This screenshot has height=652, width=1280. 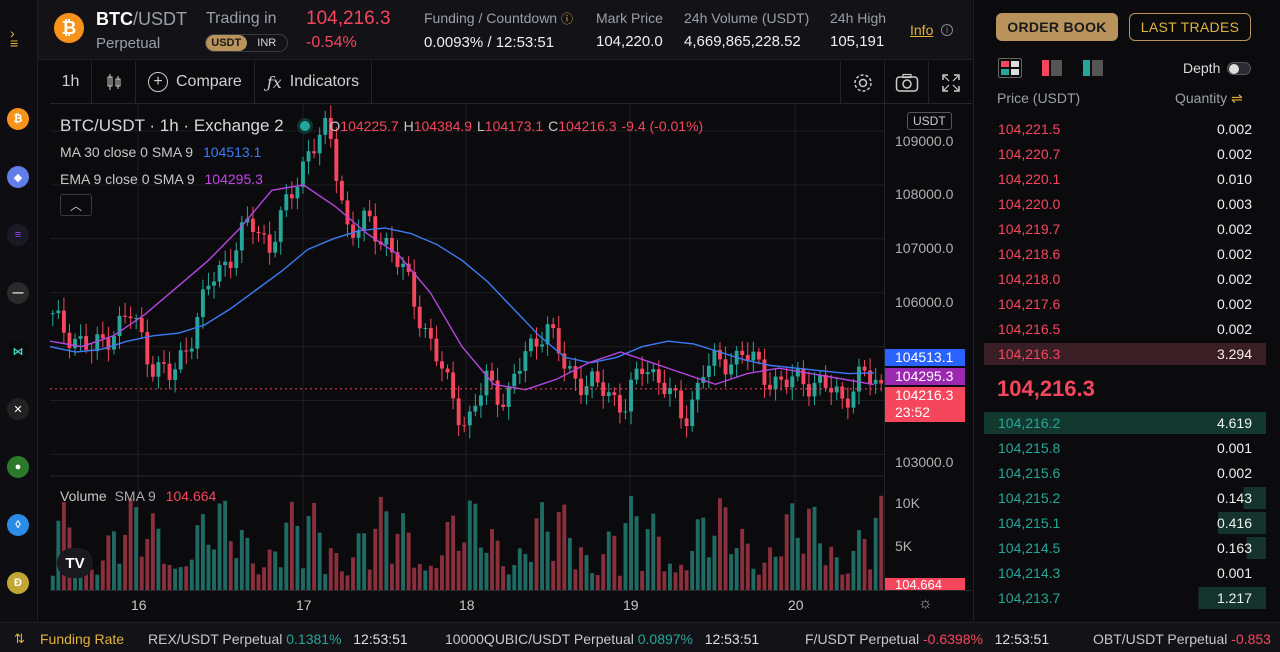 What do you see at coordinates (274, 82) in the screenshot?
I see `function-icon: ƒx` at bounding box center [274, 82].